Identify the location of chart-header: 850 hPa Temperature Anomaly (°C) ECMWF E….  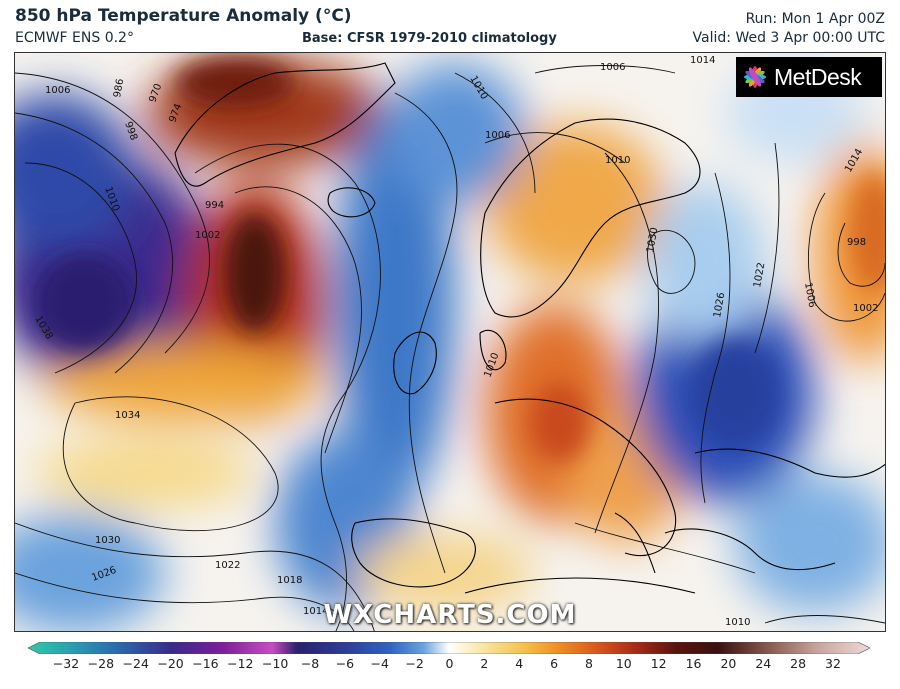
(450, 26).